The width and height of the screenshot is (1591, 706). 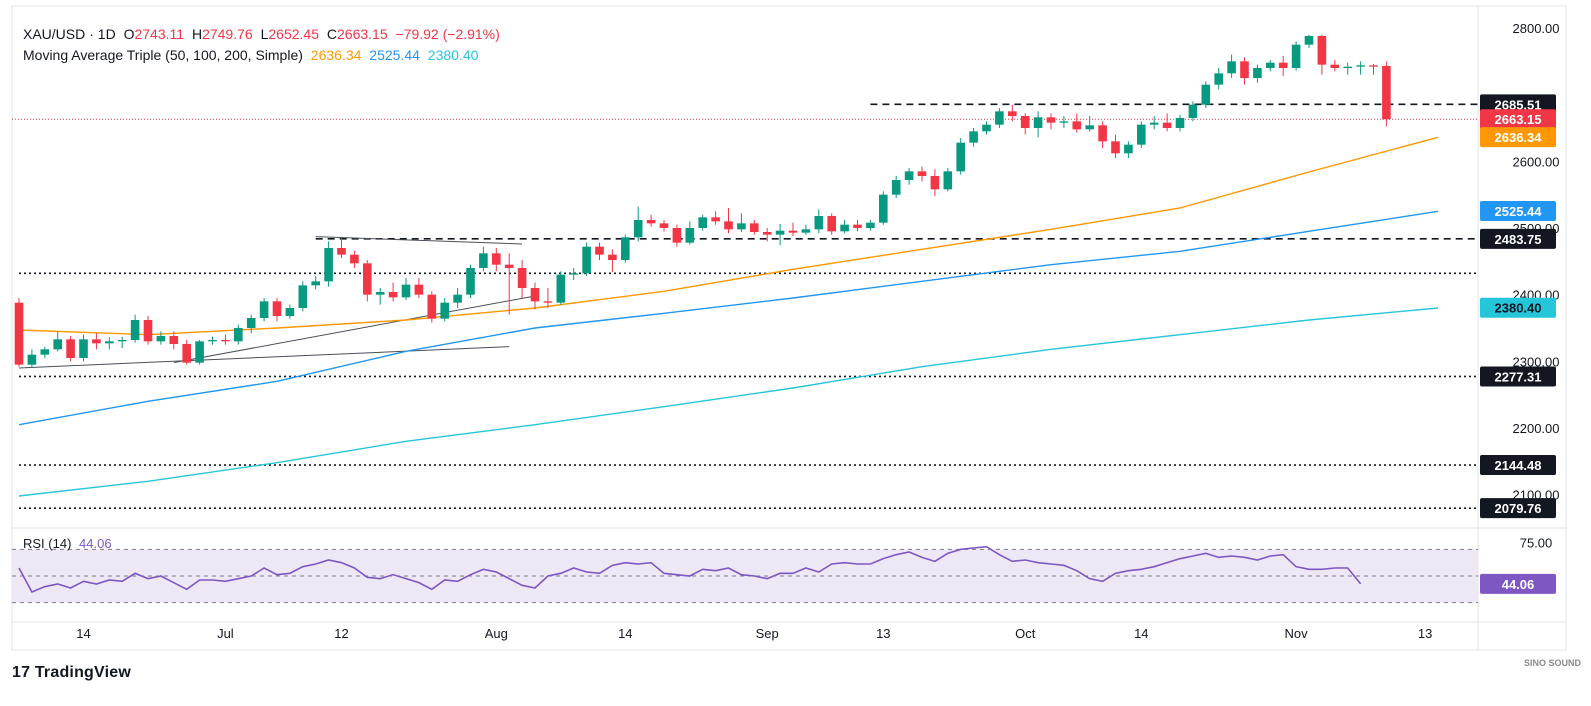 What do you see at coordinates (1519, 137) in the screenshot?
I see `price-axis-badge-label: 2636.34` at bounding box center [1519, 137].